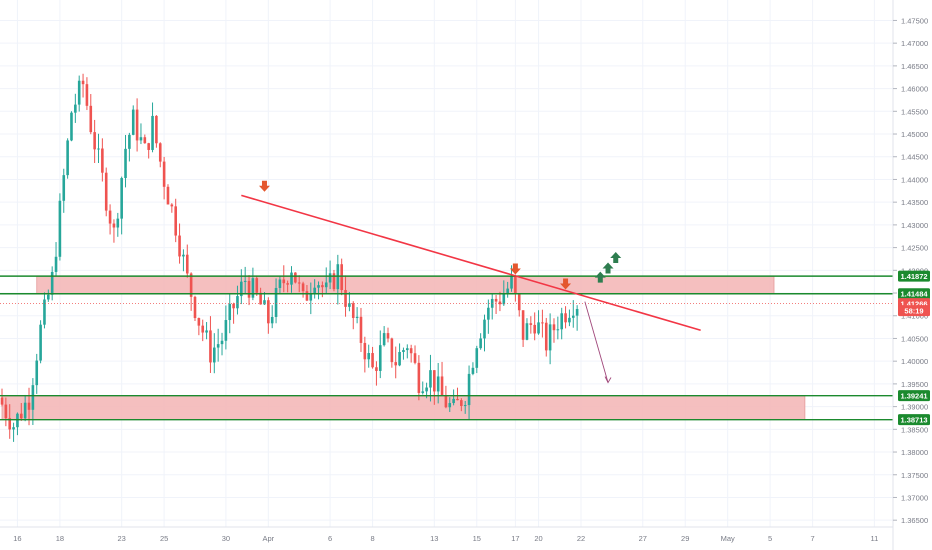 The height and width of the screenshot is (550, 932). What do you see at coordinates (17, 538) in the screenshot?
I see `time-tick-label-0: 16` at bounding box center [17, 538].